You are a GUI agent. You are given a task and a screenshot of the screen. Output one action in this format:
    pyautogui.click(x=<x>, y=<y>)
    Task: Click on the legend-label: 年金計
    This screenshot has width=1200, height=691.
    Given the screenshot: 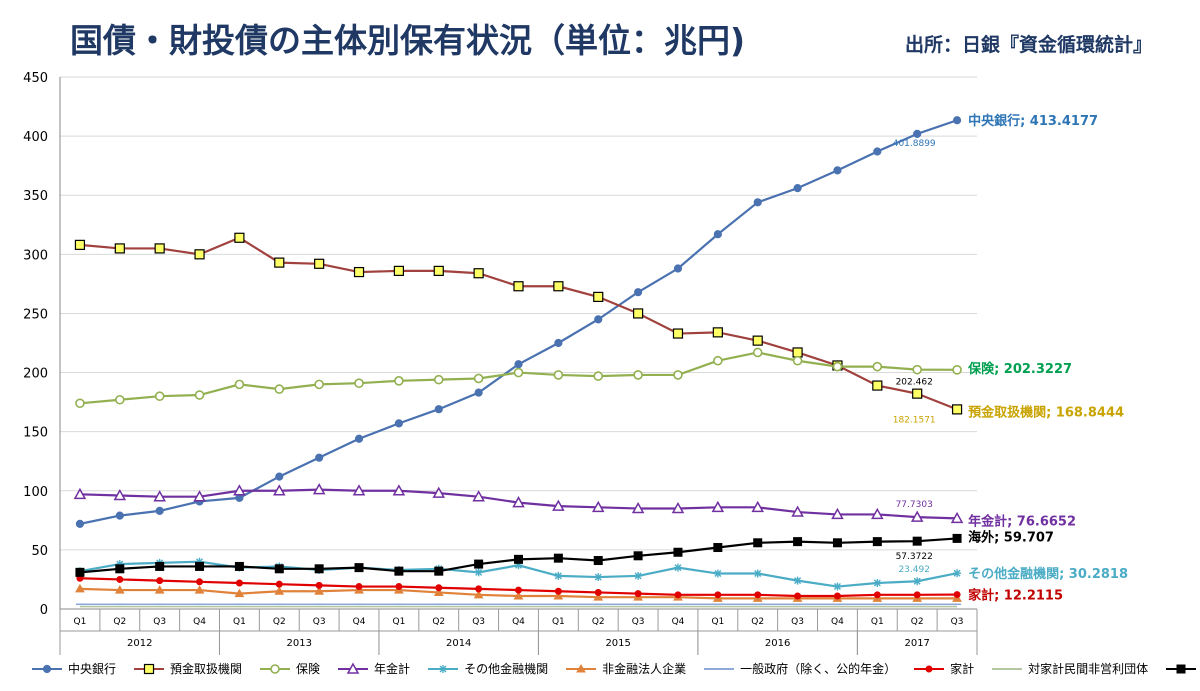 What is the action you would take?
    pyautogui.click(x=392, y=669)
    